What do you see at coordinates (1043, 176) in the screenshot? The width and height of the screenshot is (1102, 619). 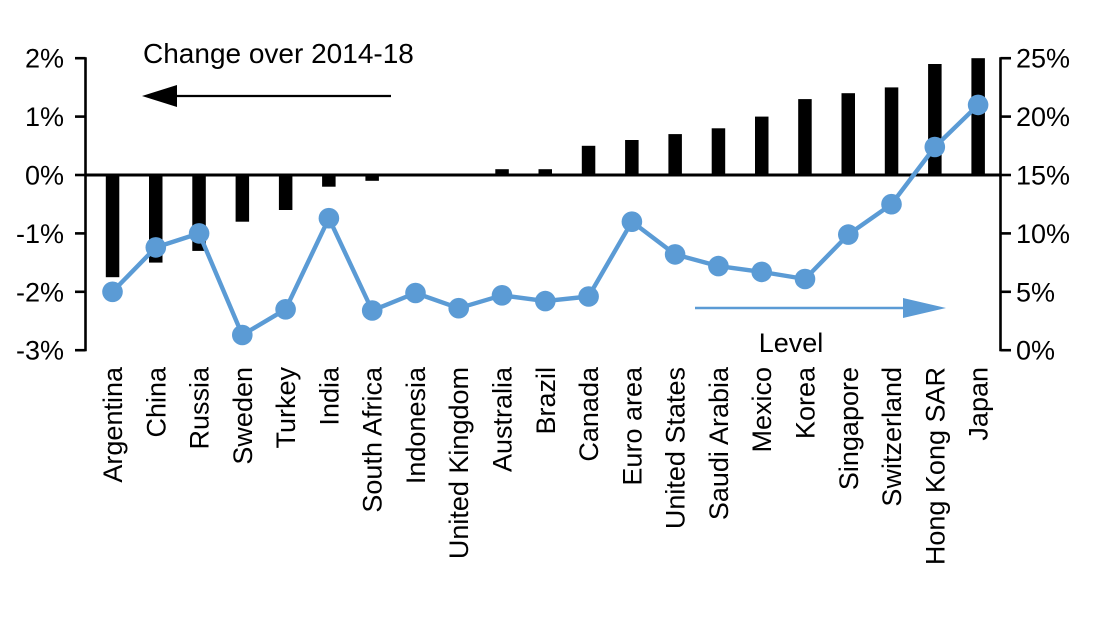 I see `right-axis-tick-label: 15%` at bounding box center [1043, 176].